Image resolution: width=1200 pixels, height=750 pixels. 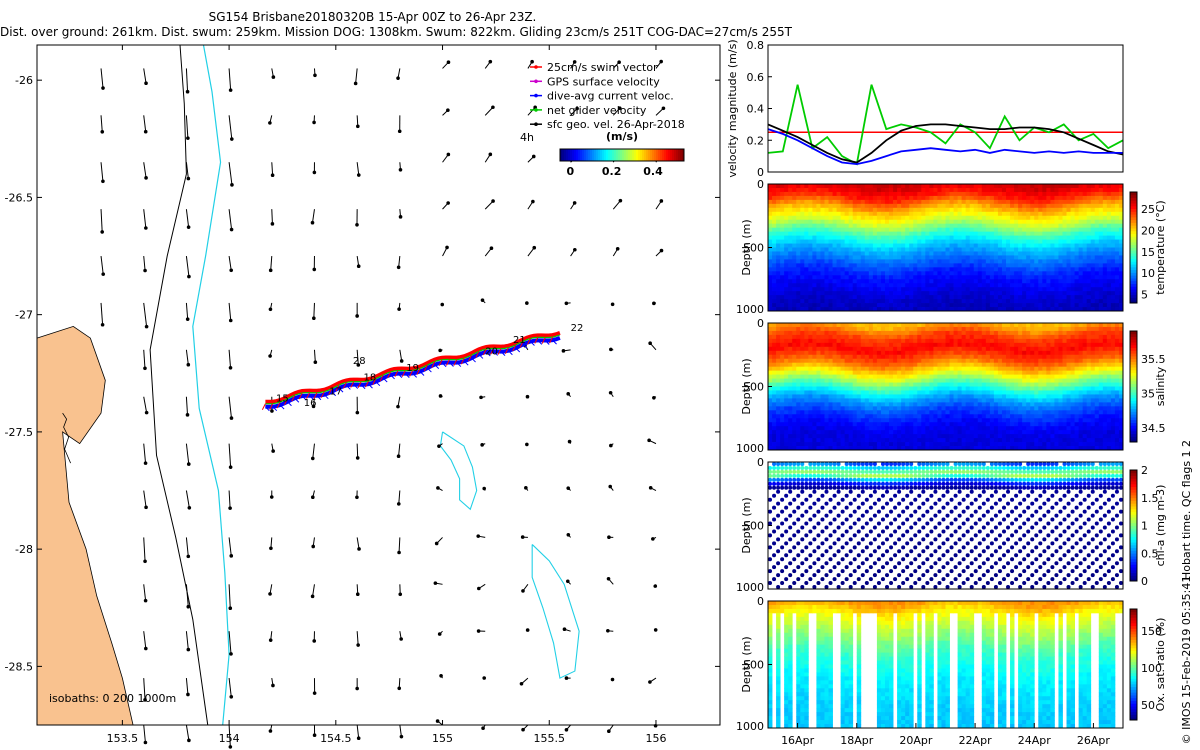 What do you see at coordinates (1160, 247) in the screenshot?
I see `temperature-colorbar-label: temperature (°C)` at bounding box center [1160, 247].